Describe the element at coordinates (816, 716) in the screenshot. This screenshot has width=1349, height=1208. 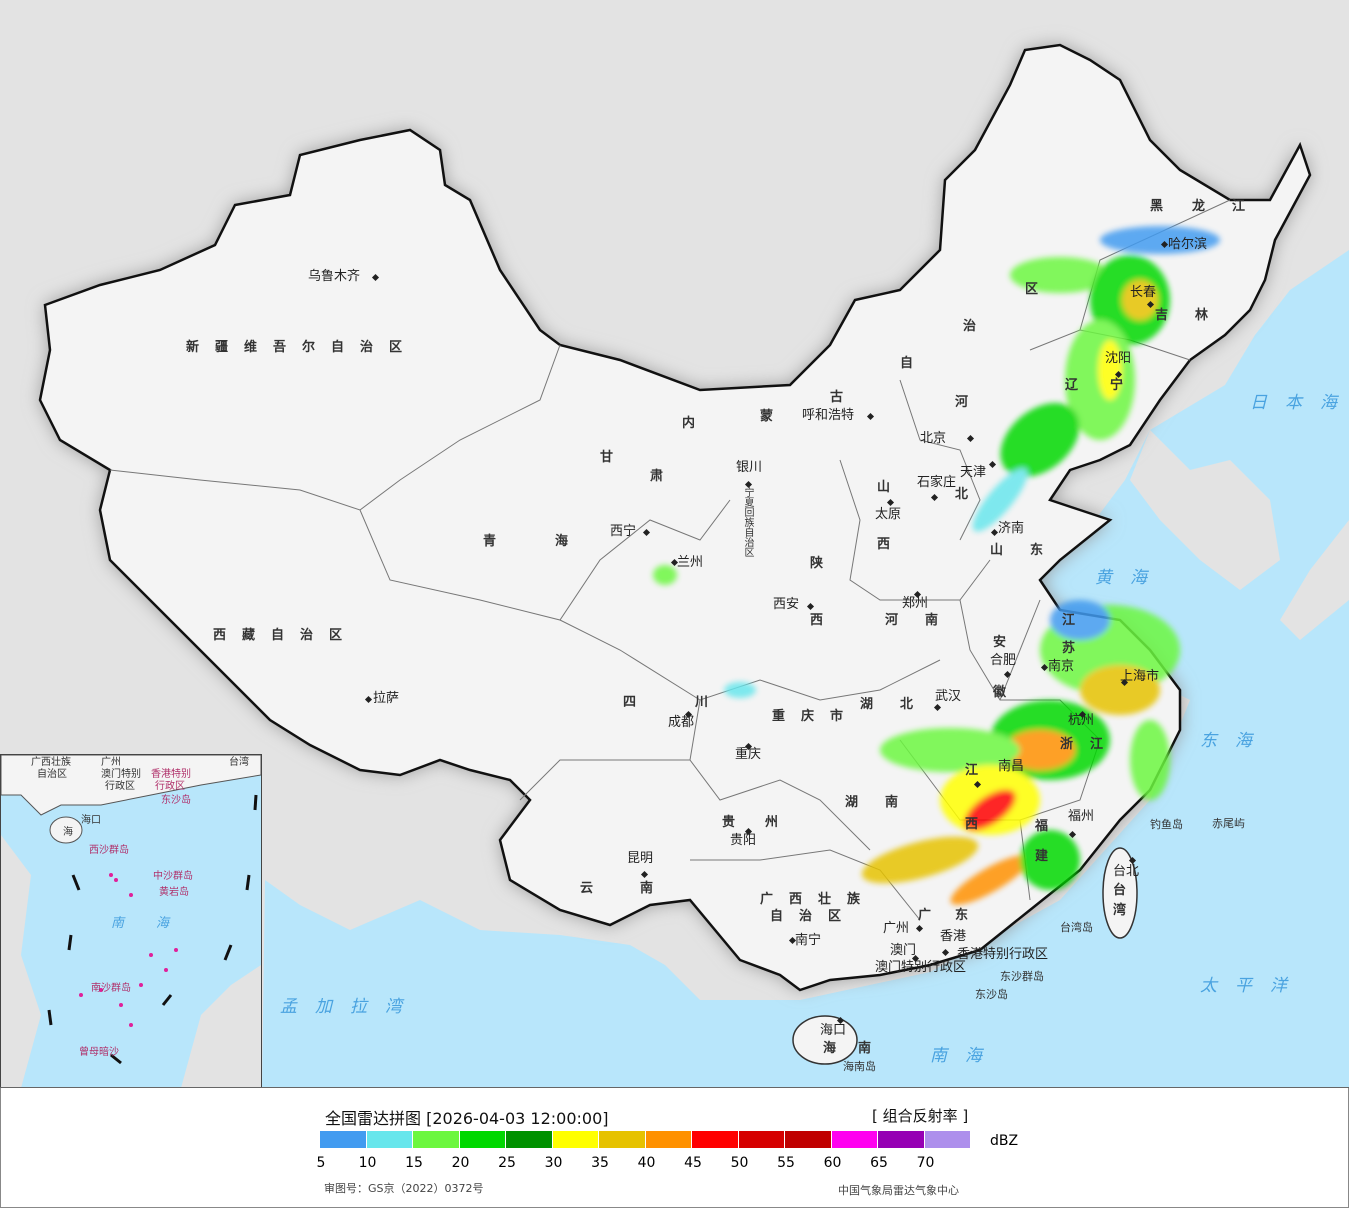
I see `map-label: 重庆市` at that location.